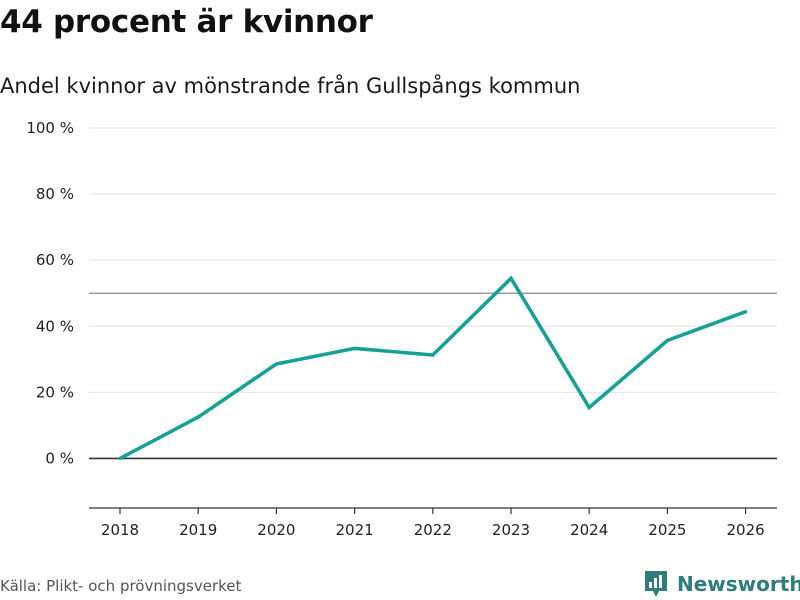  I want to click on y-tick-label: 100 %, so click(50, 128).